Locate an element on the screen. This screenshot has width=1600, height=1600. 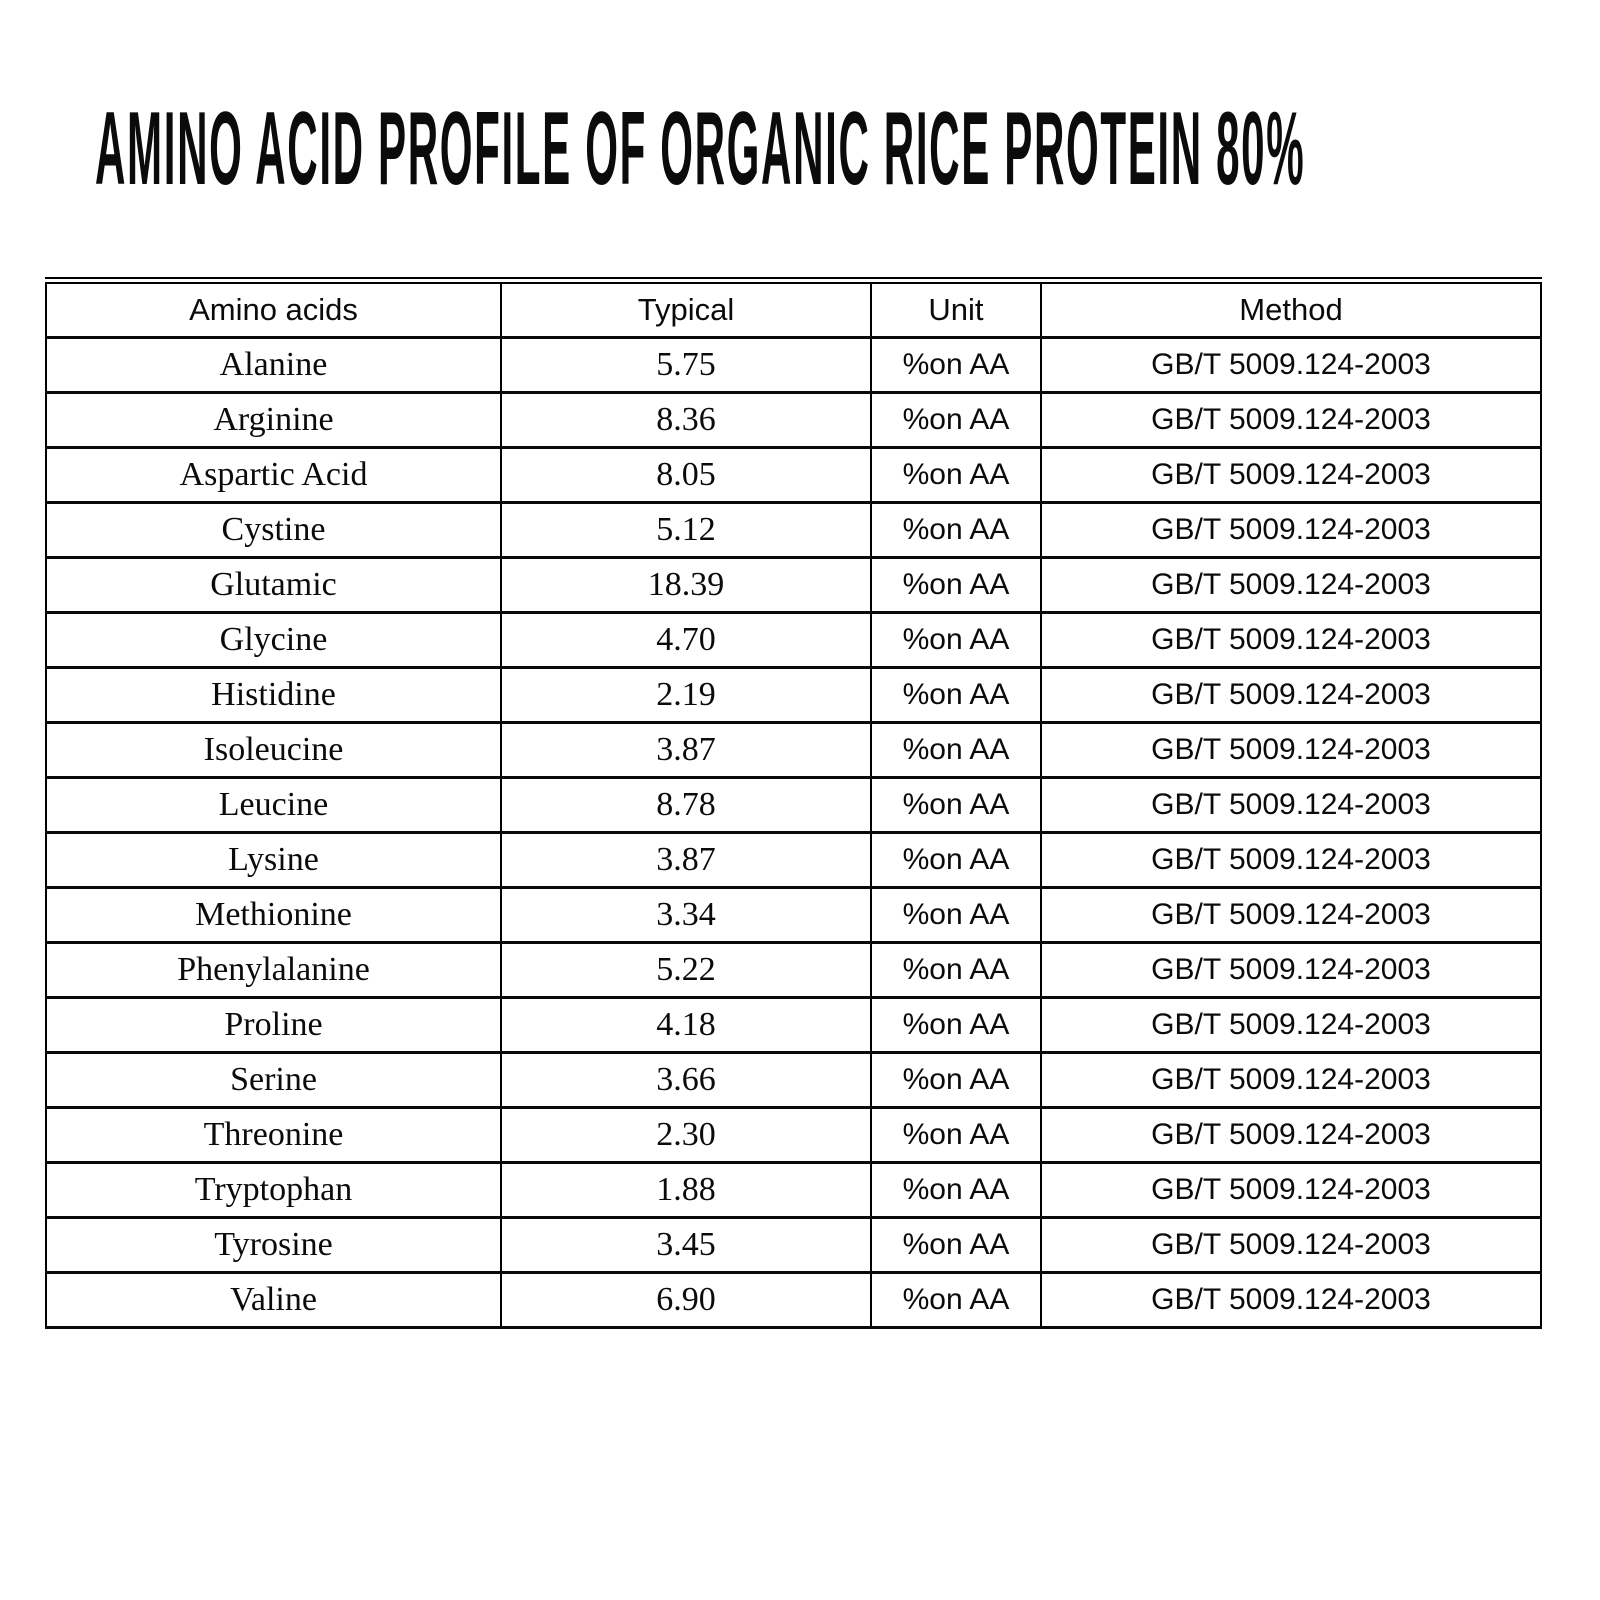
header-amino-acids: Amino acids is located at coordinates (273, 309).